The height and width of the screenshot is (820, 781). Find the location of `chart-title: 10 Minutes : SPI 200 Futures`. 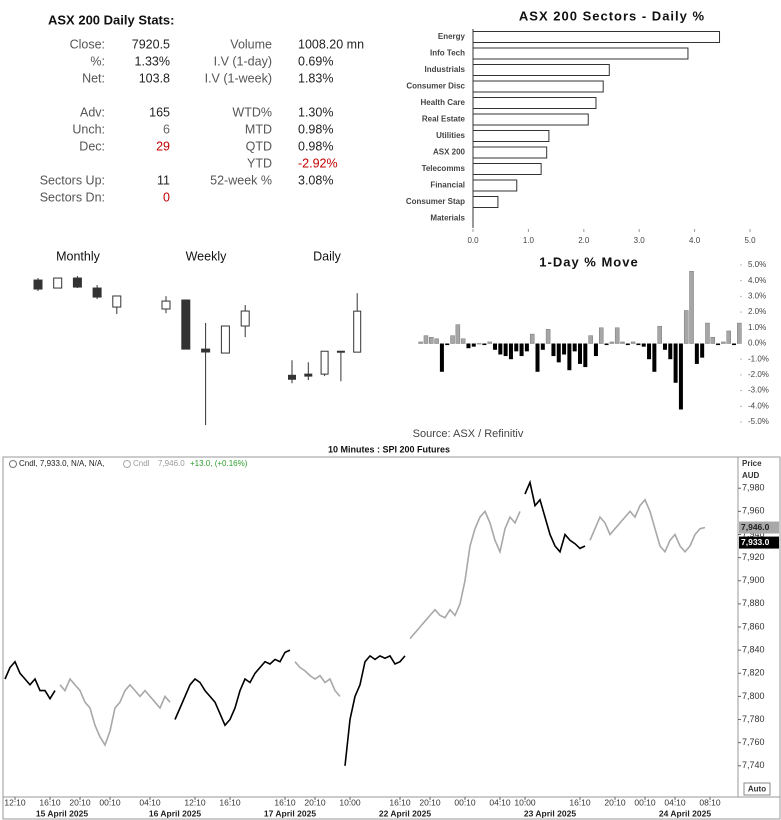

chart-title: 10 Minutes : SPI 200 Futures is located at coordinates (389, 449).